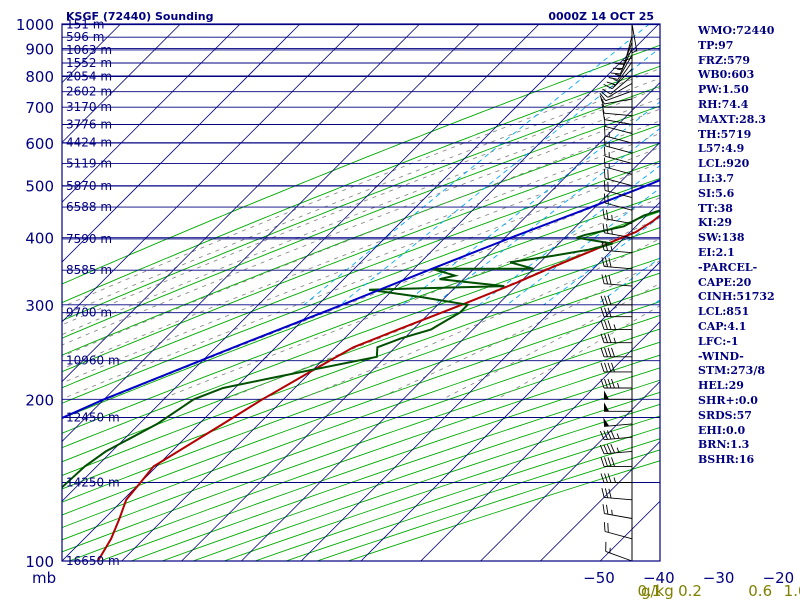 The width and height of the screenshot is (800, 600). What do you see at coordinates (35, 25) in the screenshot?
I see `pressure-tick: 1000` at bounding box center [35, 25].